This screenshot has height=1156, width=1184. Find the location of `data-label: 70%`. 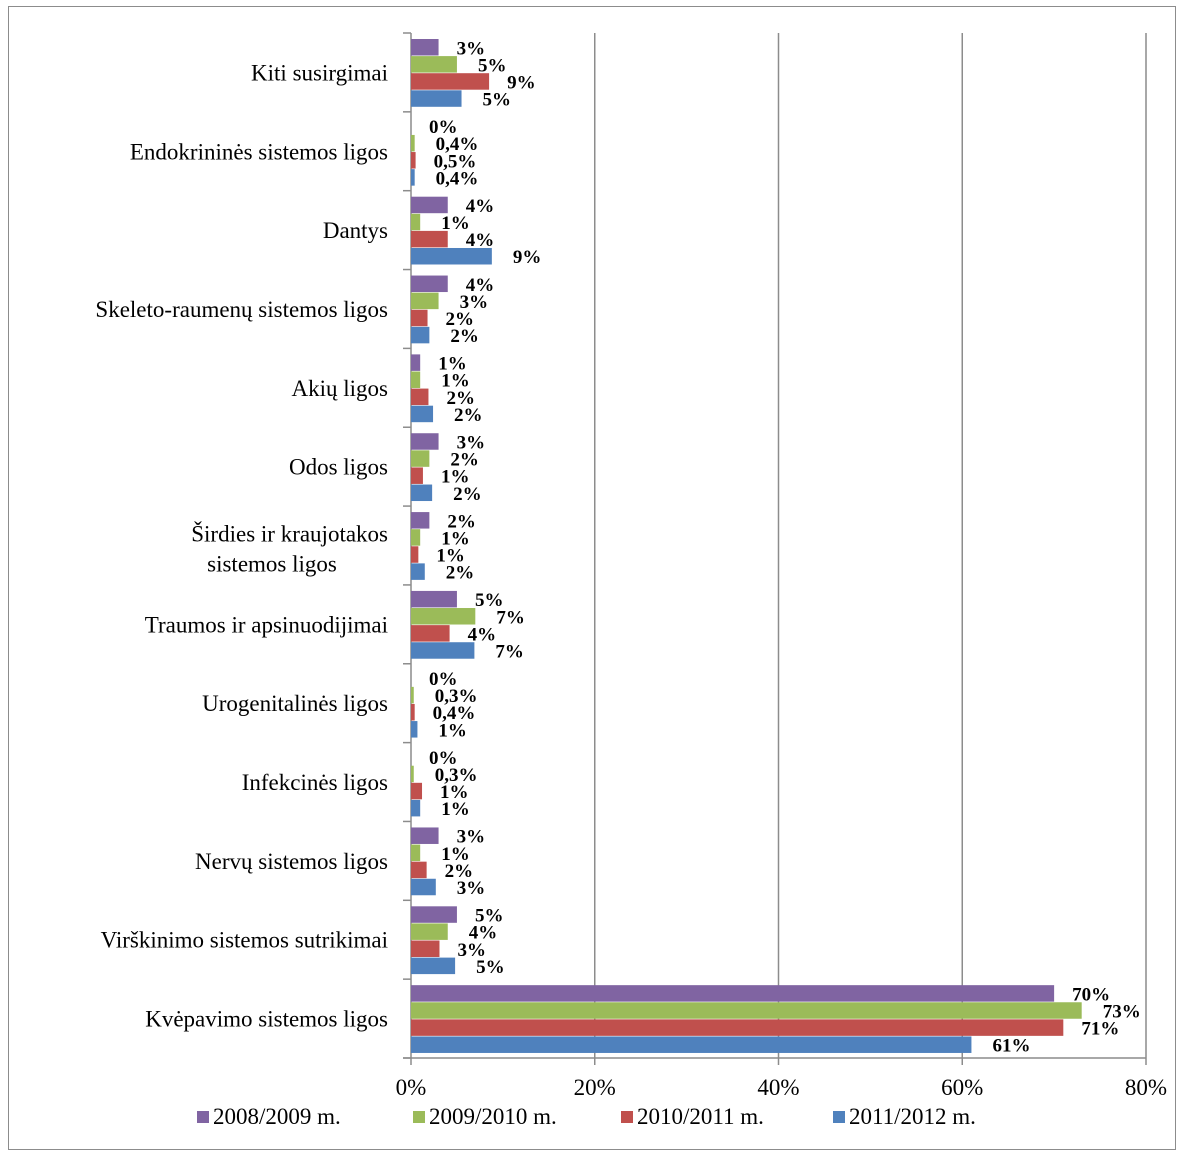

data-label: 70% is located at coordinates (1091, 994).